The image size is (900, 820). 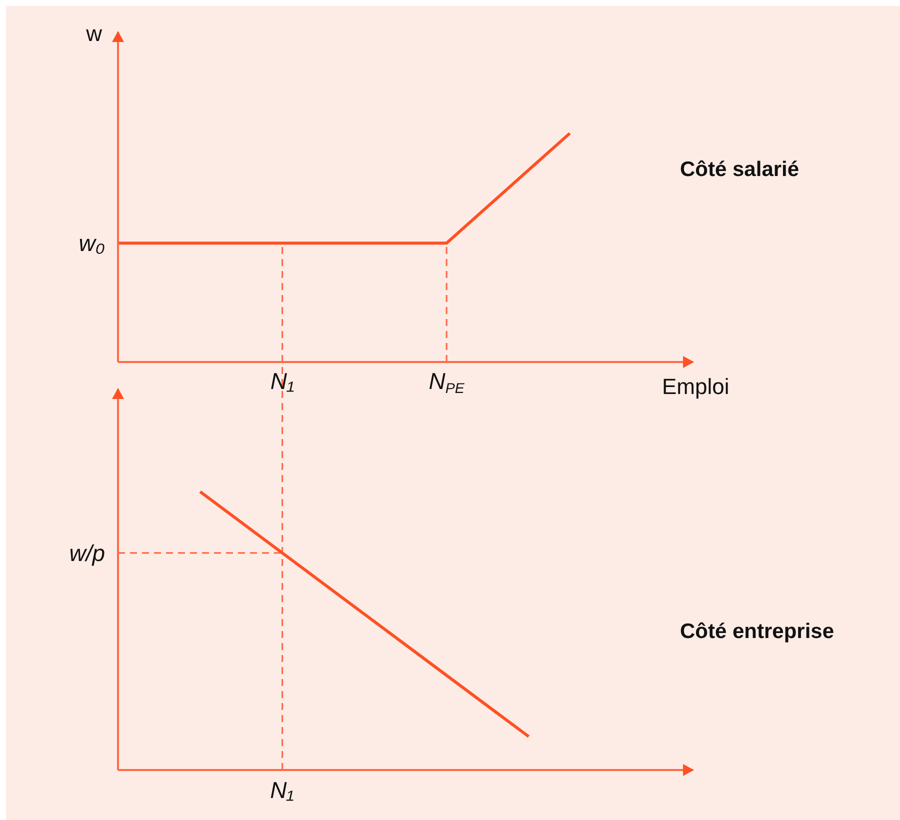 I want to click on text: w₀, so click(x=92, y=243).